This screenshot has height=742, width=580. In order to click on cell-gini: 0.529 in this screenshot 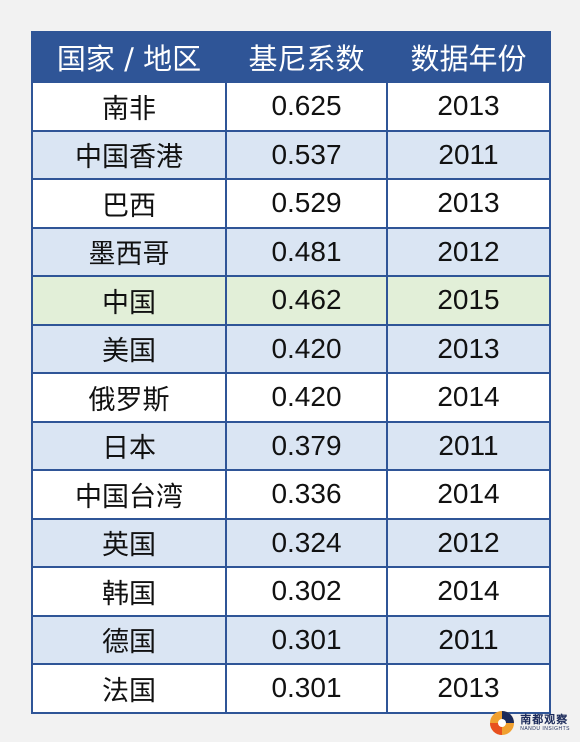, I will do `click(306, 203)`.